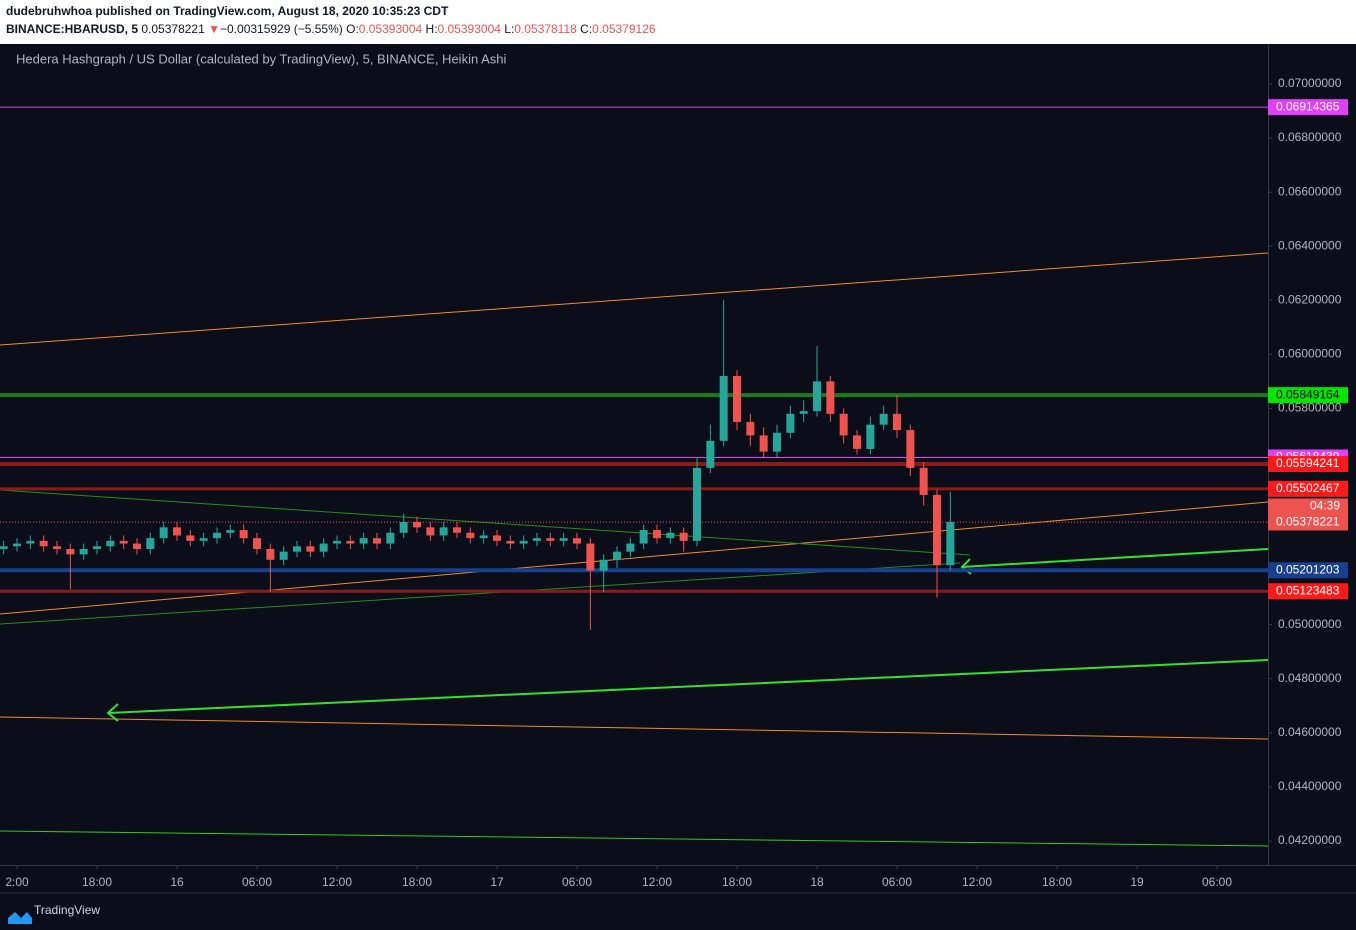 The image size is (1356, 930). I want to click on price-label: 0.05594241, so click(1308, 463).